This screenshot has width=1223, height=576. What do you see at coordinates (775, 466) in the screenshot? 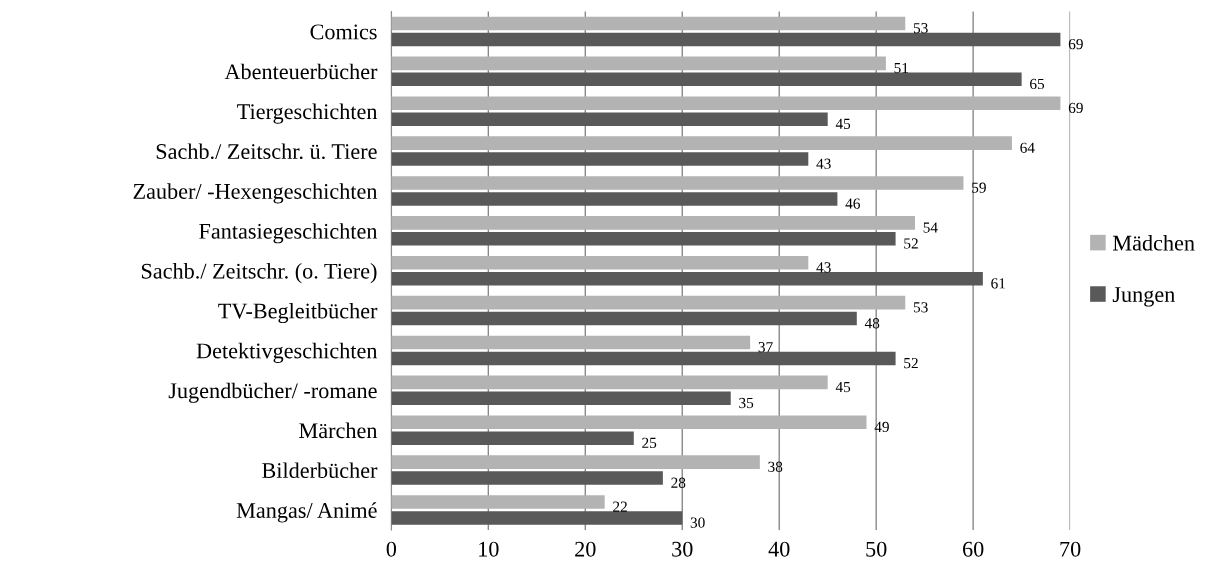
I see `data-label: 38` at bounding box center [775, 466].